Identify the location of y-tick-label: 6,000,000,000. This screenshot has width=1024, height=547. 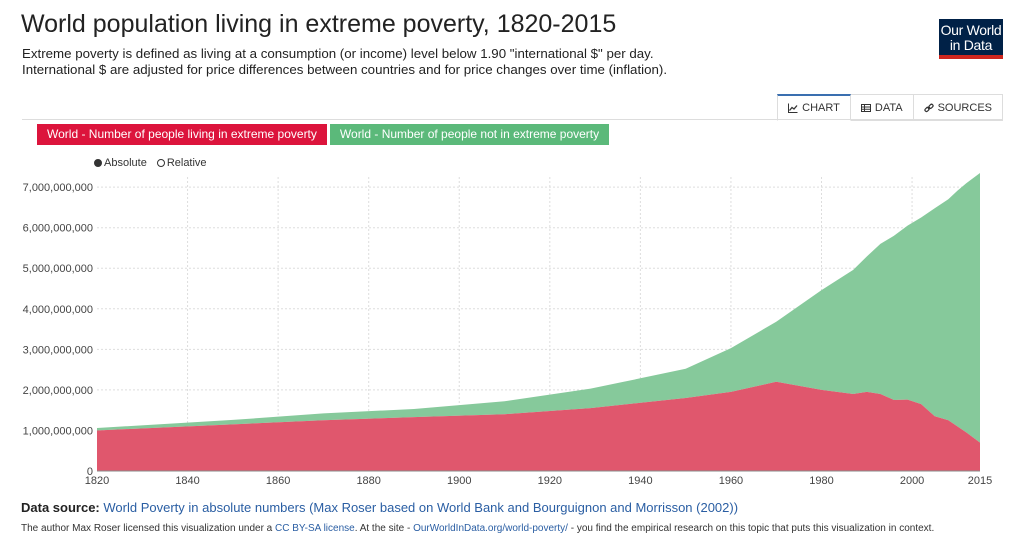
(58, 229).